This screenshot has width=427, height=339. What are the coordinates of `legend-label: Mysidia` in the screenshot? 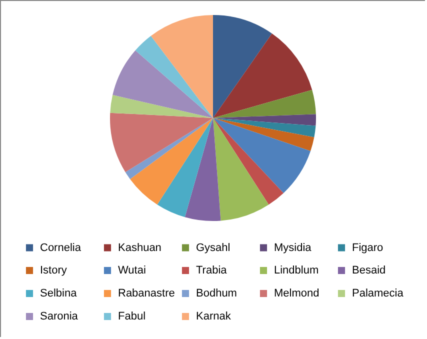 It's located at (293, 248).